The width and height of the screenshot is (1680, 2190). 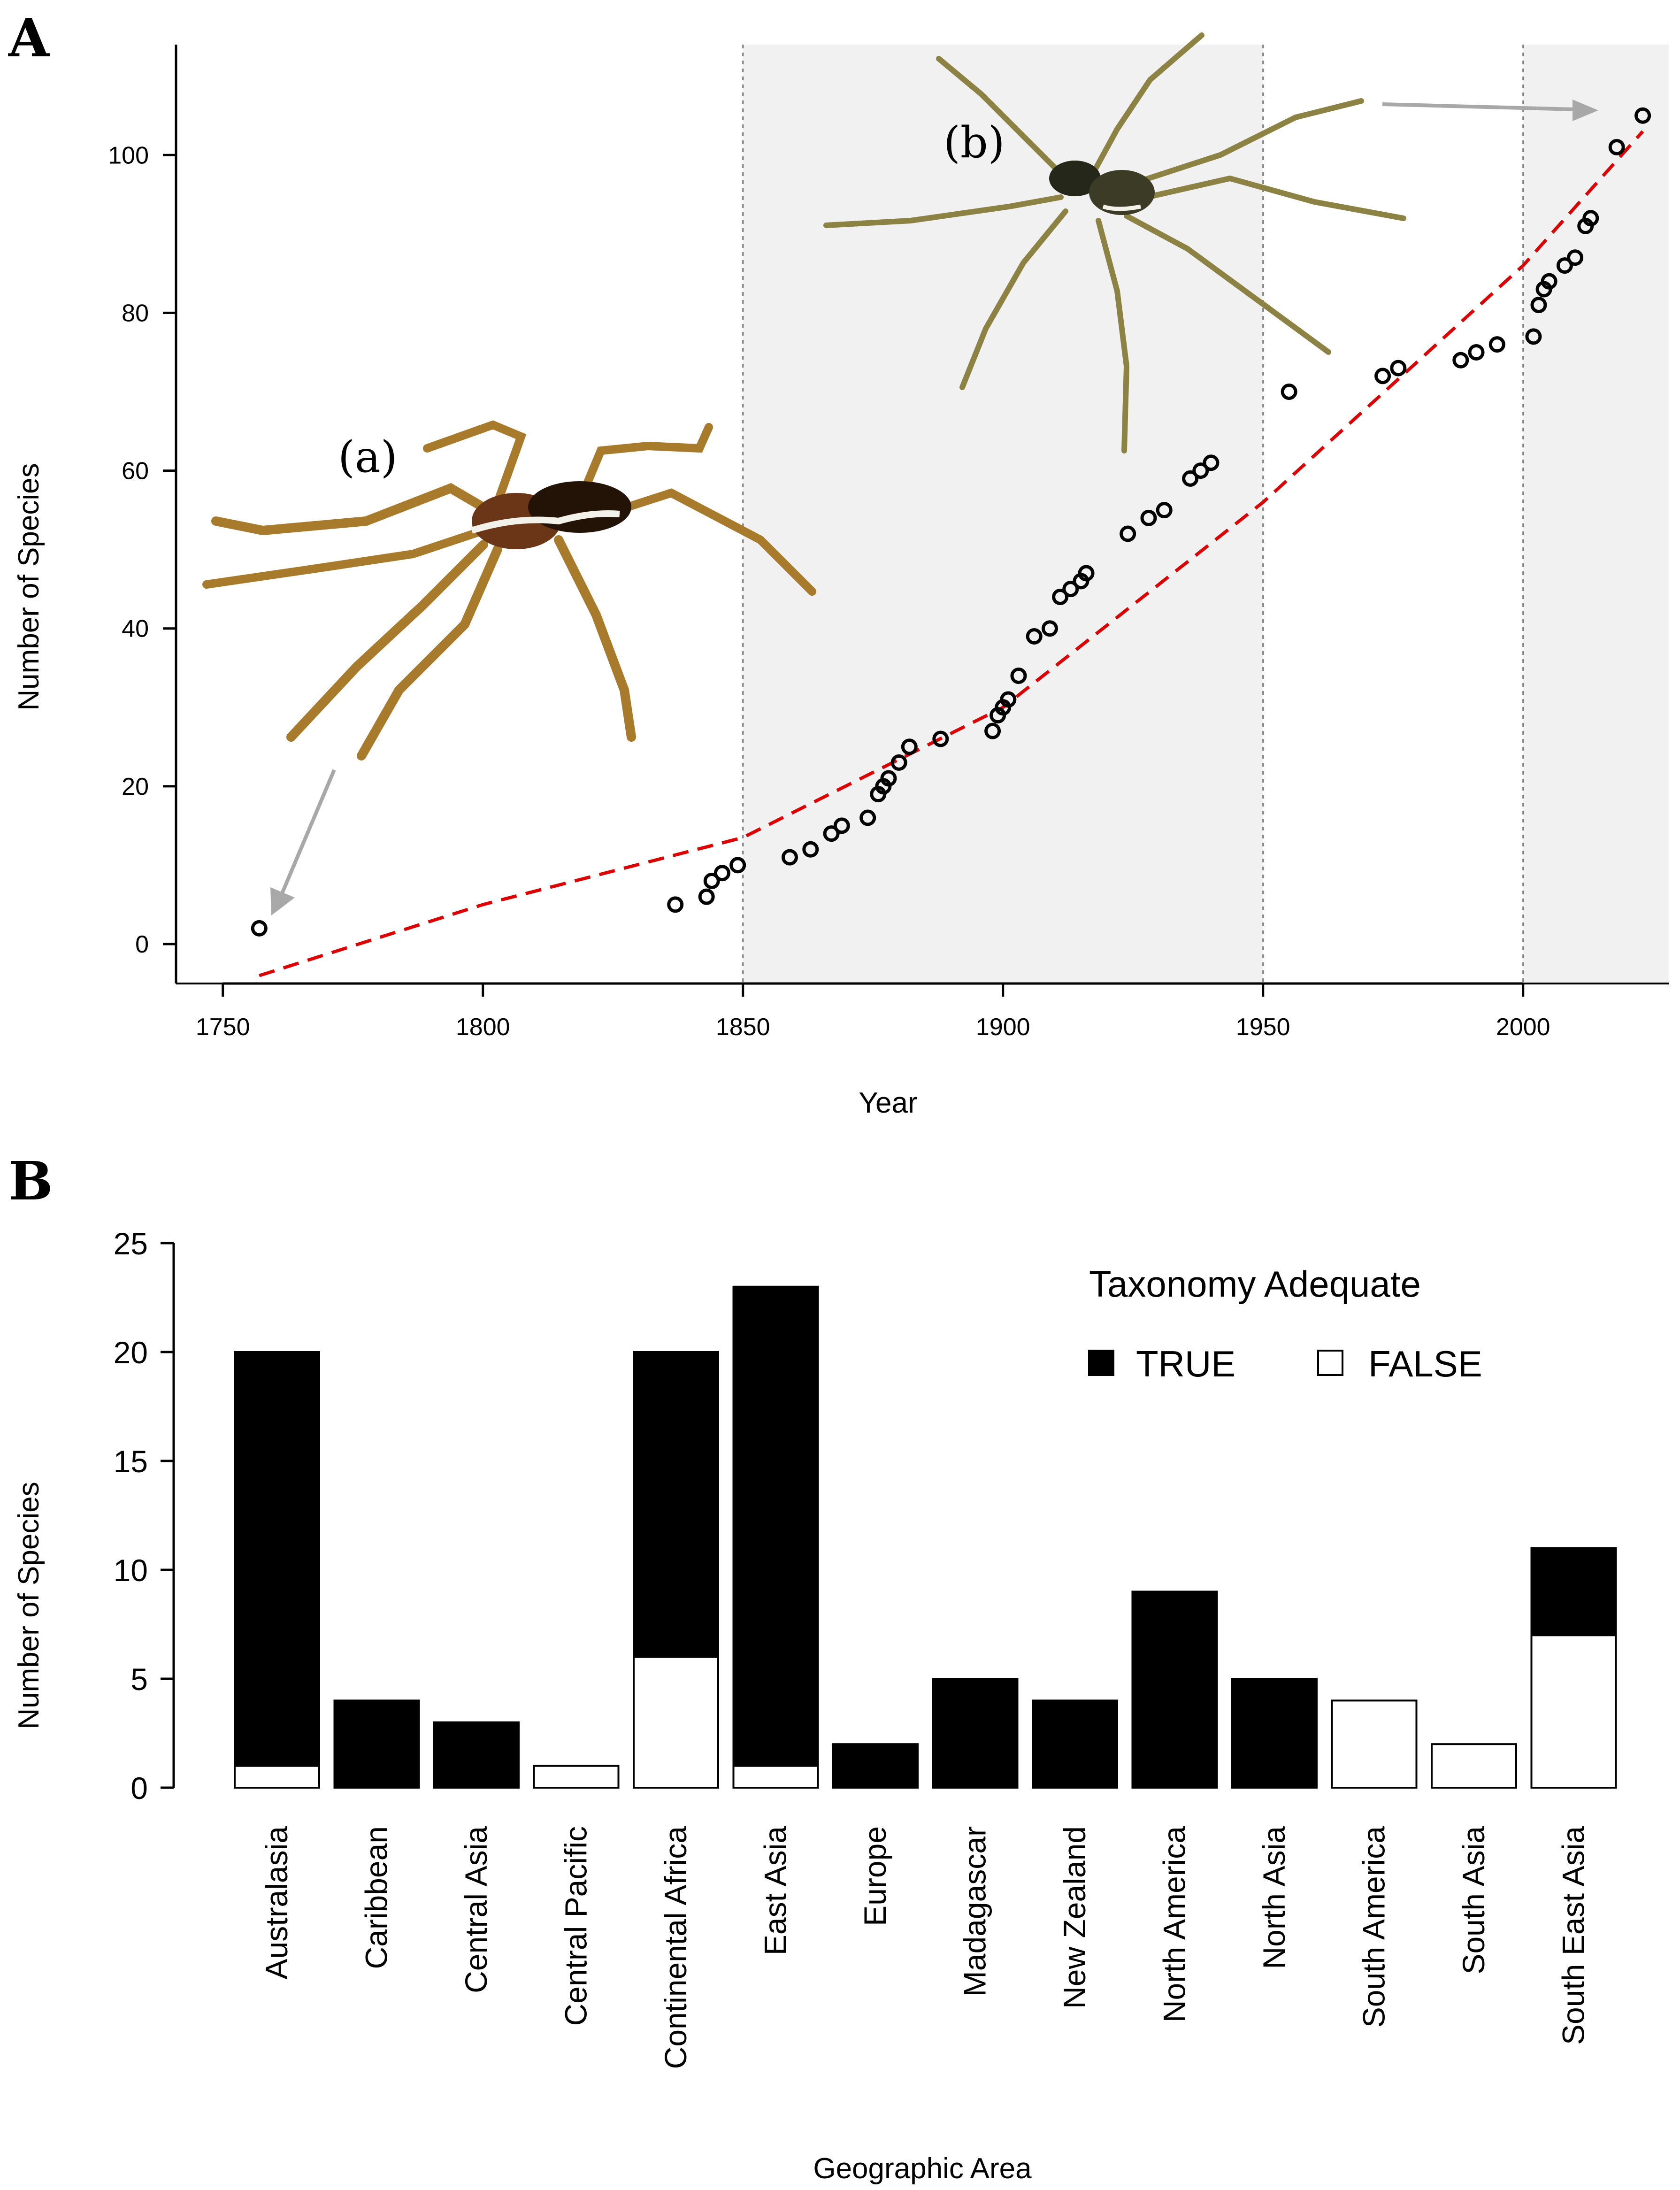 I want to click on category-label-australasia: Australasia, so click(x=276, y=1903).